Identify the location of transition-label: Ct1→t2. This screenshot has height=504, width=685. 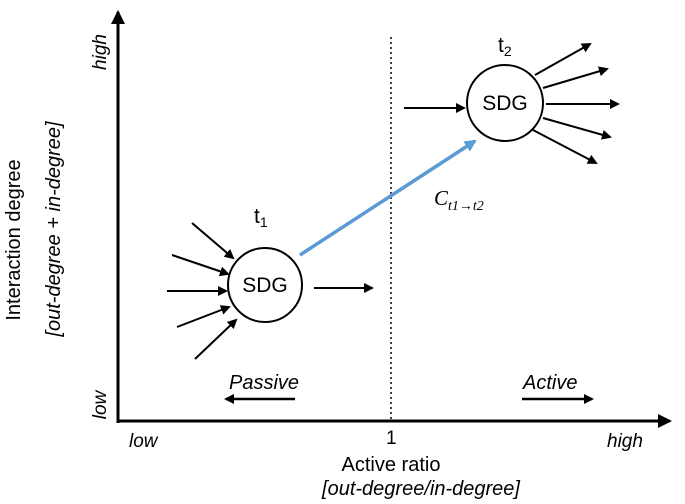
(459, 201).